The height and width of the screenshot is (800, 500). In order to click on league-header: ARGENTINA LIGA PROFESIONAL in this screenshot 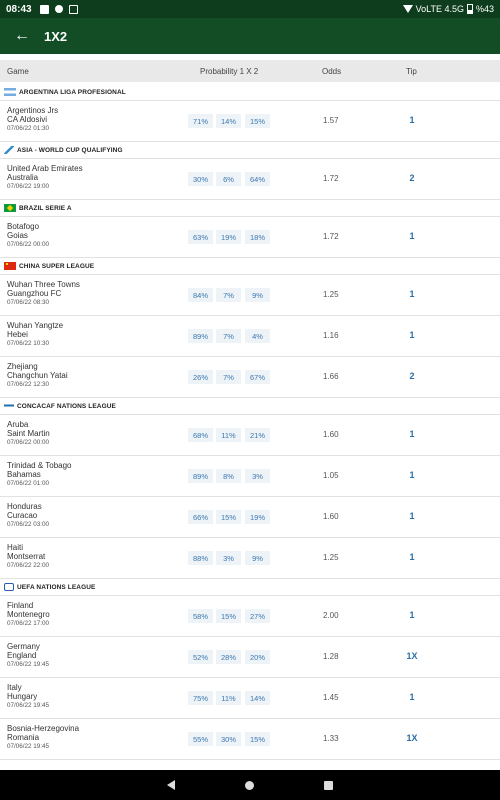, I will do `click(250, 92)`.